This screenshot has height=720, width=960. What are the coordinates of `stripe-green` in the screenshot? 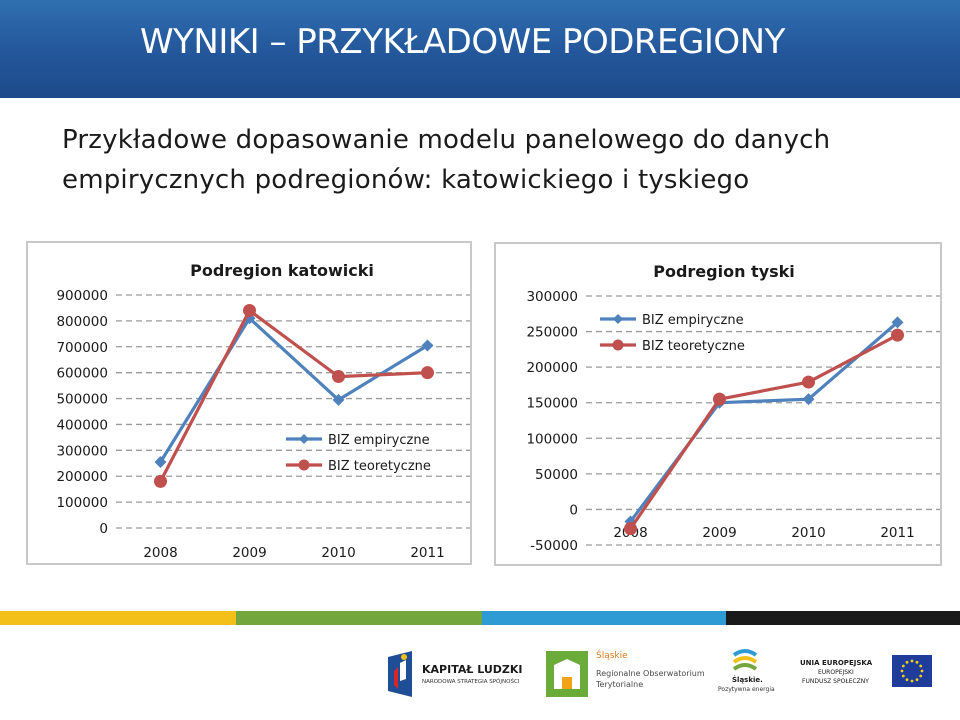 It's located at (359, 618).